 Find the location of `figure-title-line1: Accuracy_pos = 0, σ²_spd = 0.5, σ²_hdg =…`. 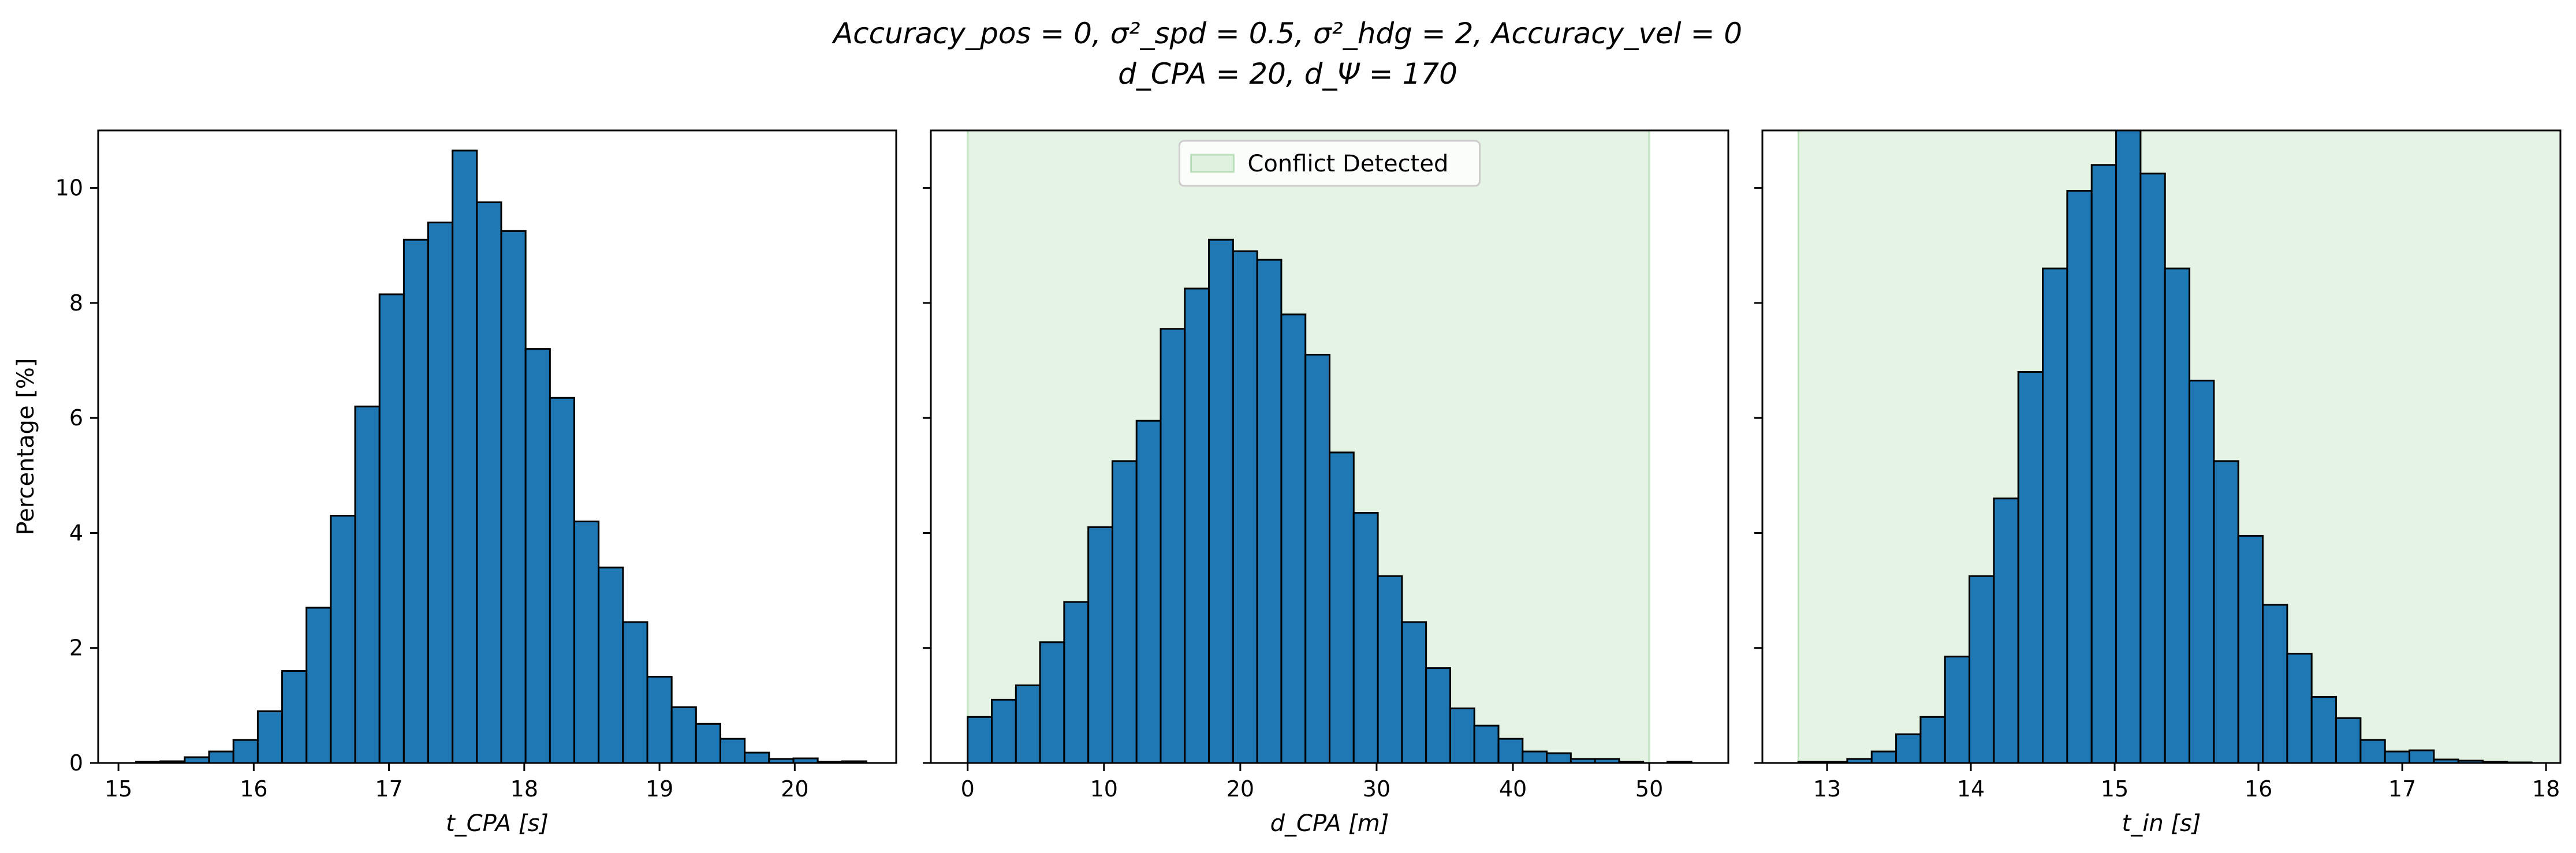

figure-title-line1: Accuracy_pos = 0, σ²_spd = 0.5, σ²_hdg =… is located at coordinates (1287, 33).